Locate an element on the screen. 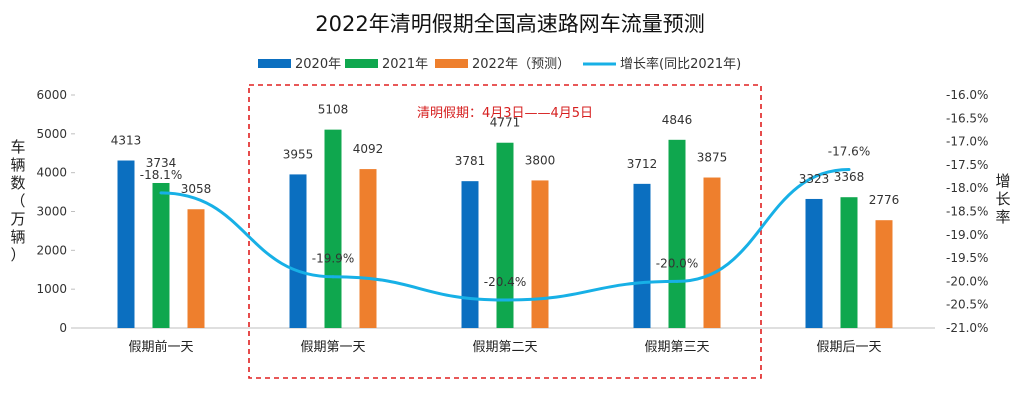  bar-value-label: 3712 is located at coordinates (642, 164).